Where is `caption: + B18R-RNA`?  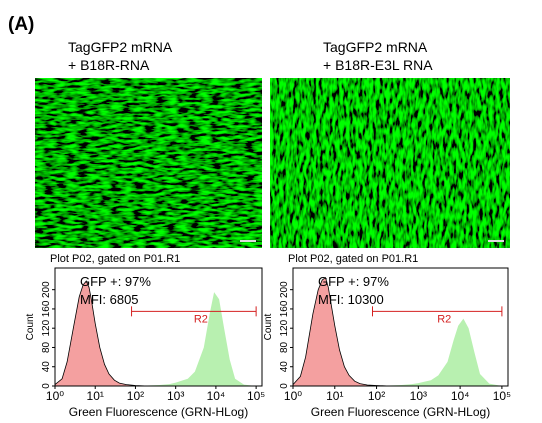 caption: + B18R-RNA is located at coordinates (109, 65).